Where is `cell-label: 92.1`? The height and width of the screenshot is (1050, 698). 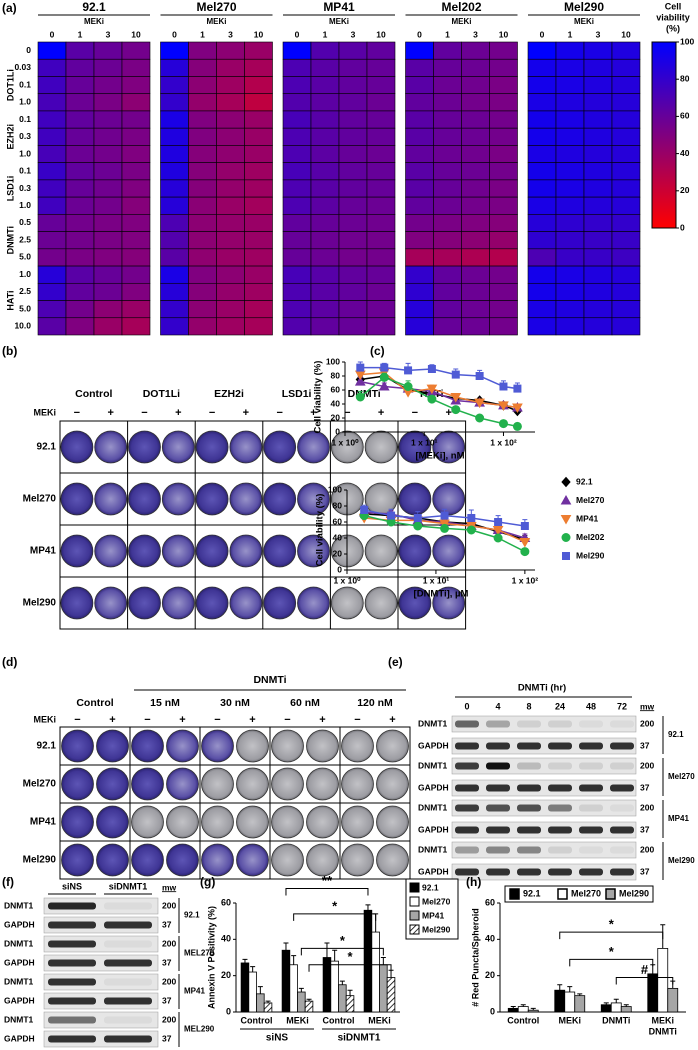 cell-label: 92.1 is located at coordinates (676, 734).